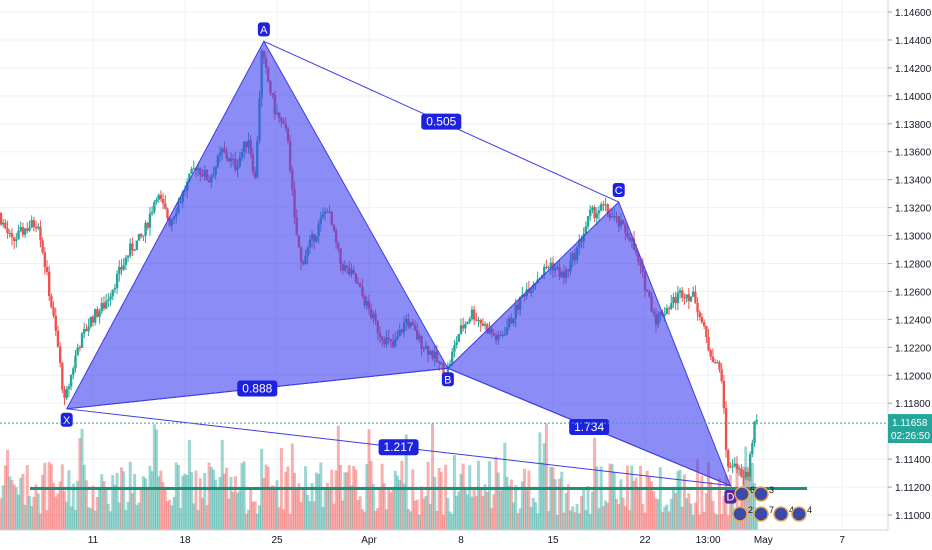 The height and width of the screenshot is (550, 932). I want to click on time-tick-label: 18, so click(185, 540).